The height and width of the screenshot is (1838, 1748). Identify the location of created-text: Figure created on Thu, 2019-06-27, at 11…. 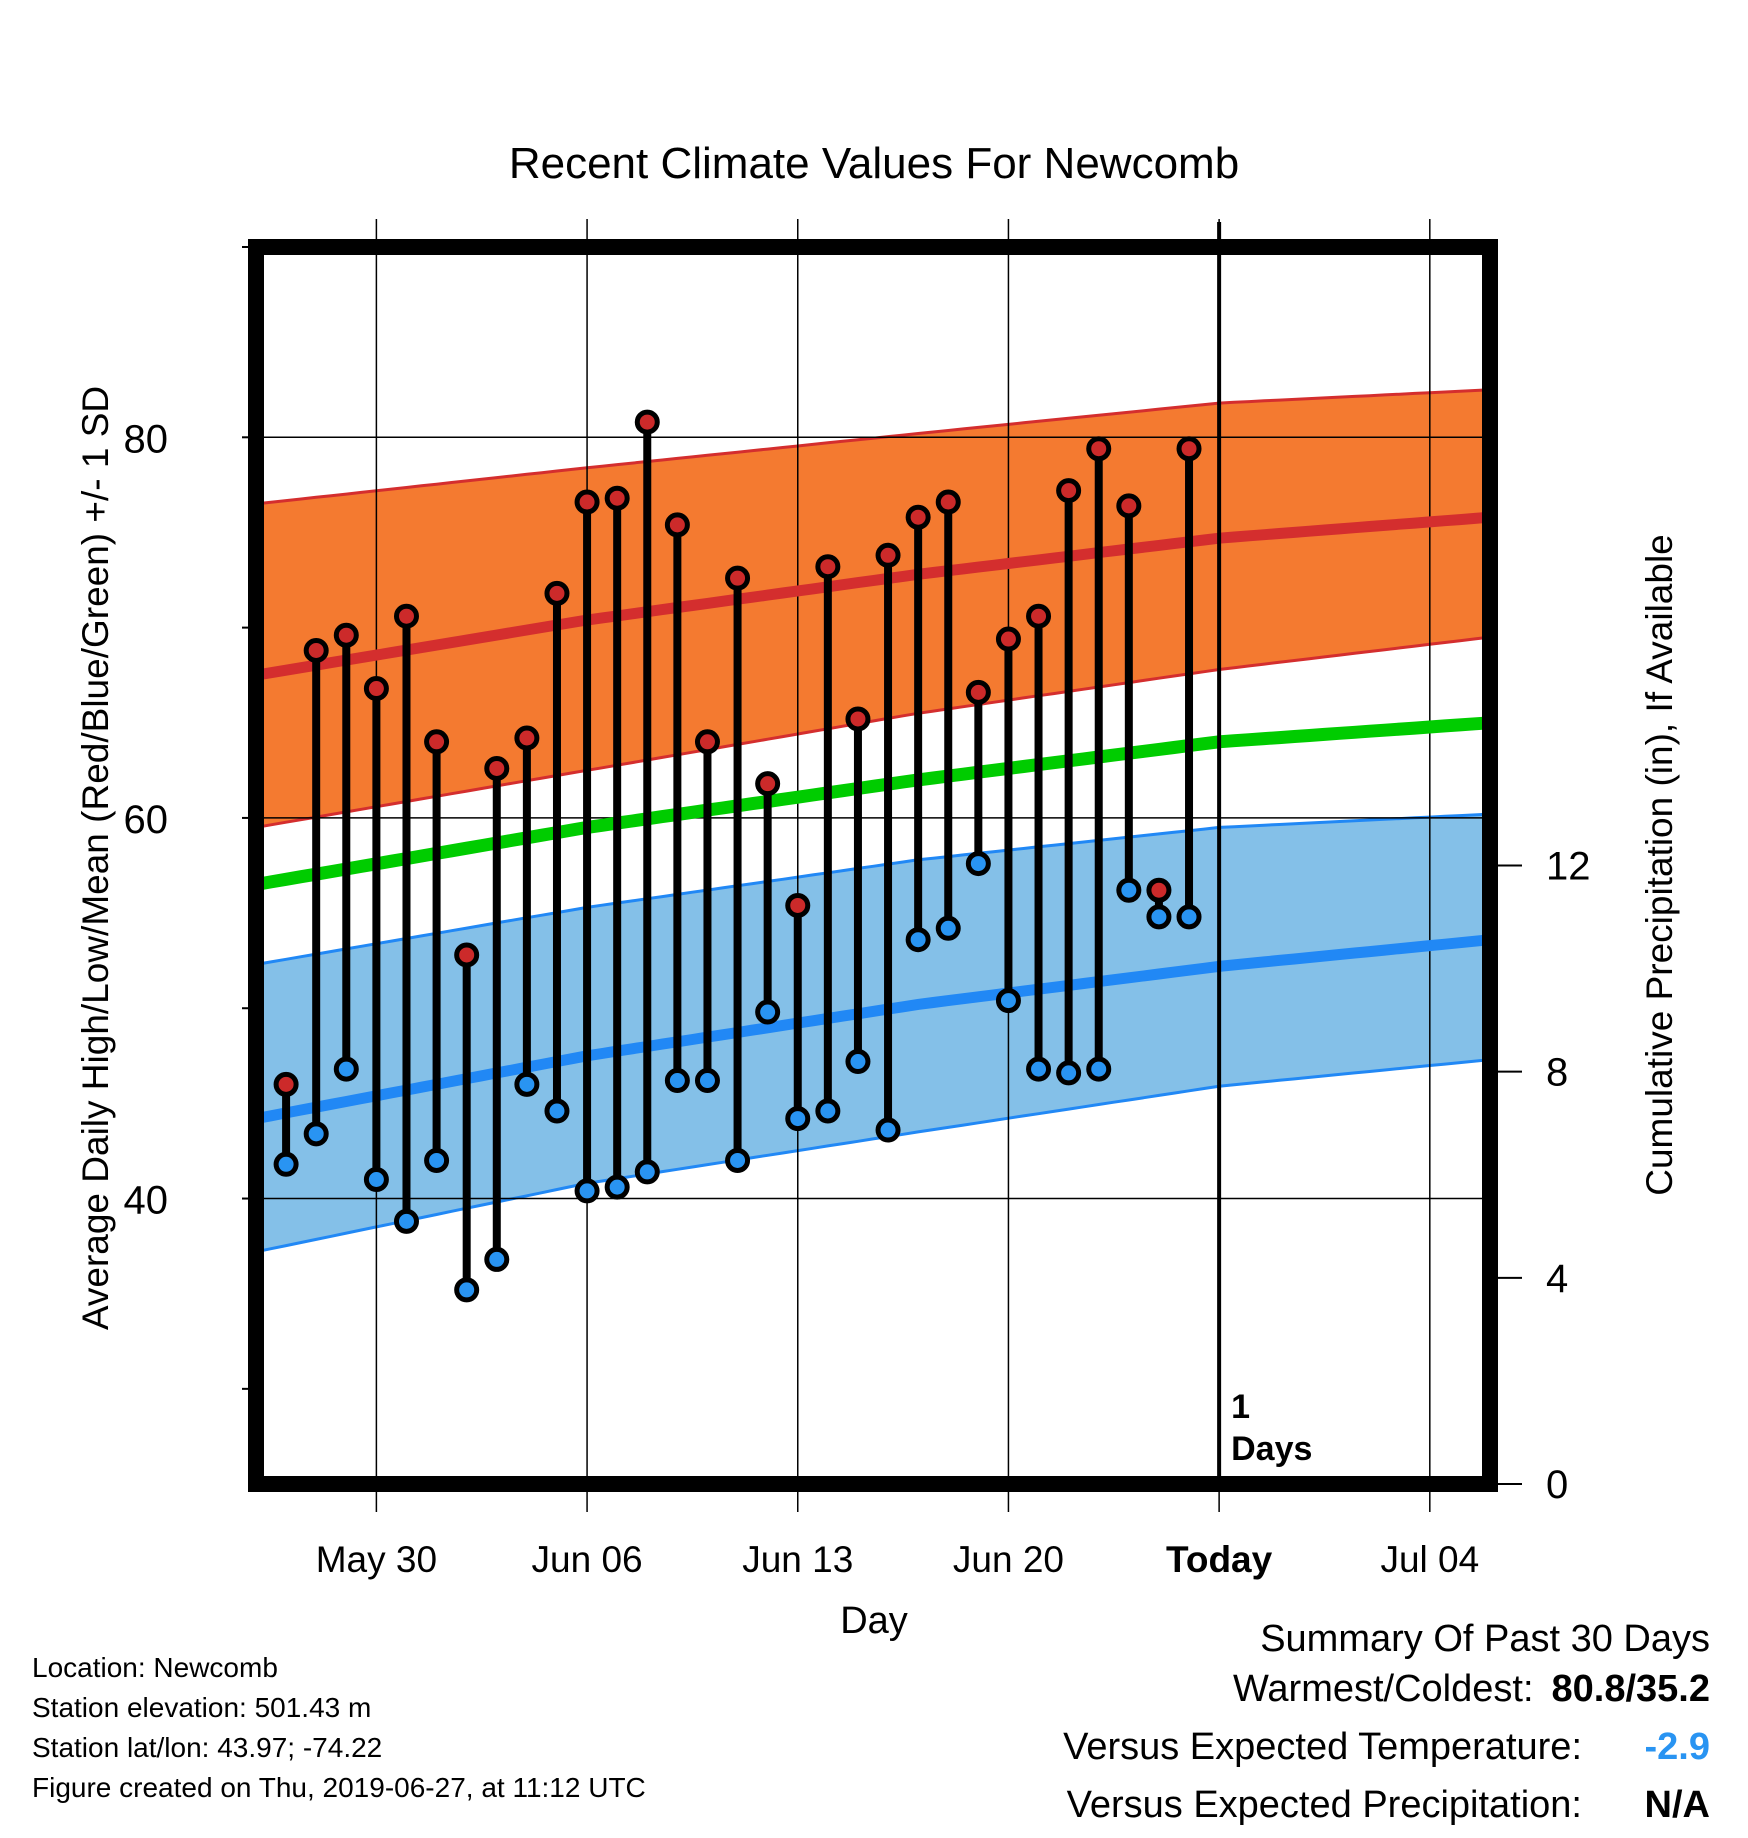
(339, 1787).